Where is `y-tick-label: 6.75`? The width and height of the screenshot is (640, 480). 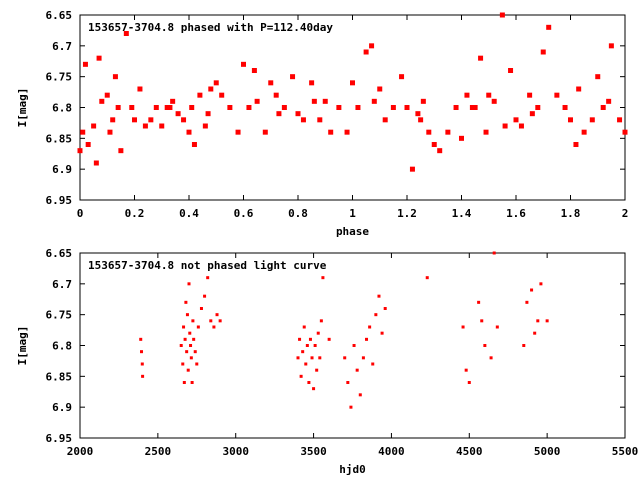
y-tick-label: 6.75 is located at coordinates (59, 77).